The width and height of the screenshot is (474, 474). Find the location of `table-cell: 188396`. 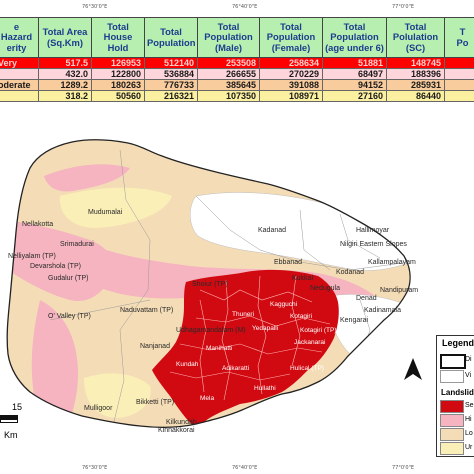

table-cell: 188396 is located at coordinates (415, 74).